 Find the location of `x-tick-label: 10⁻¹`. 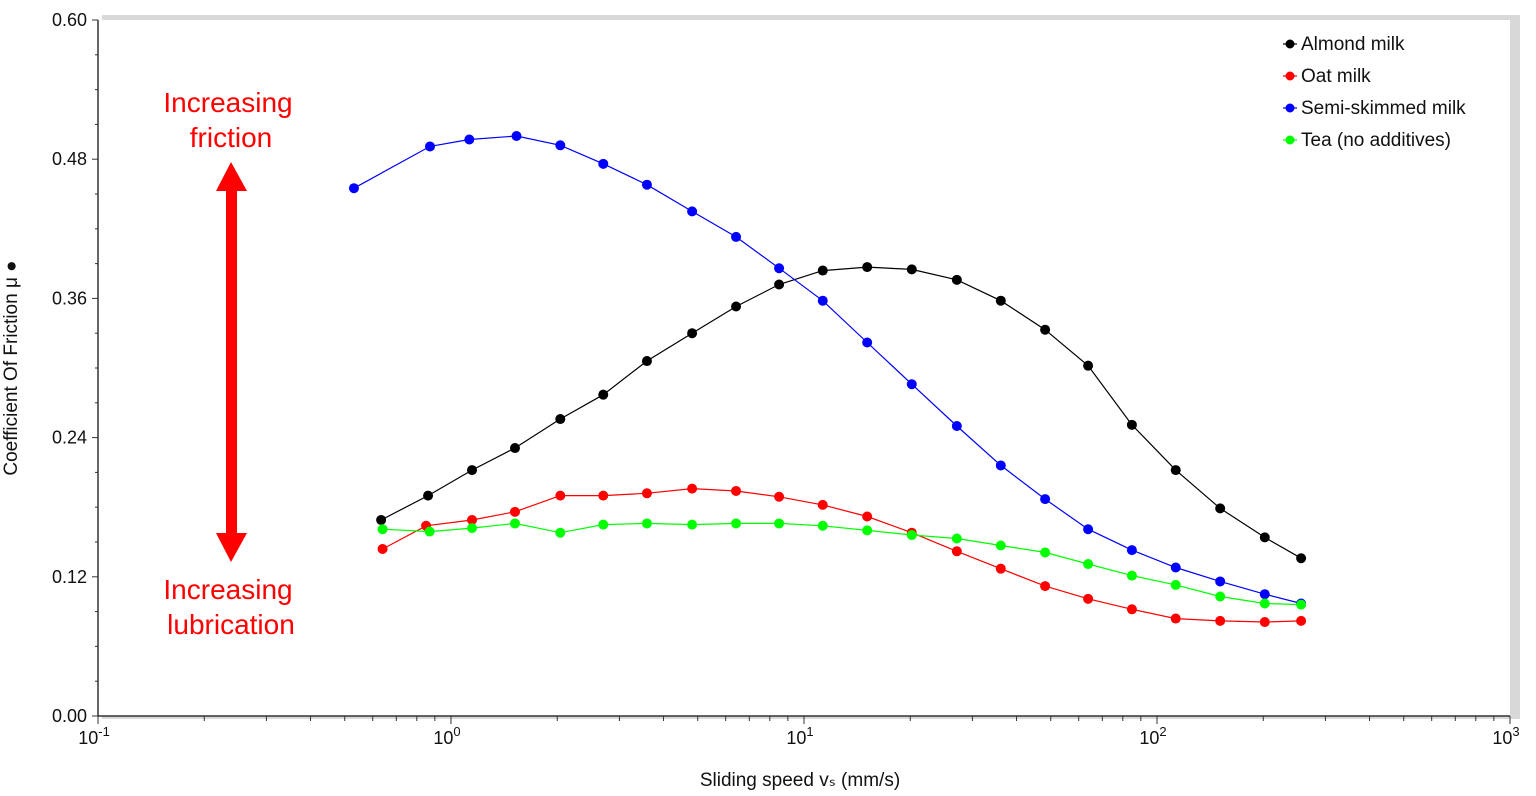

x-tick-label: 10⁻¹ is located at coordinates (94, 736).